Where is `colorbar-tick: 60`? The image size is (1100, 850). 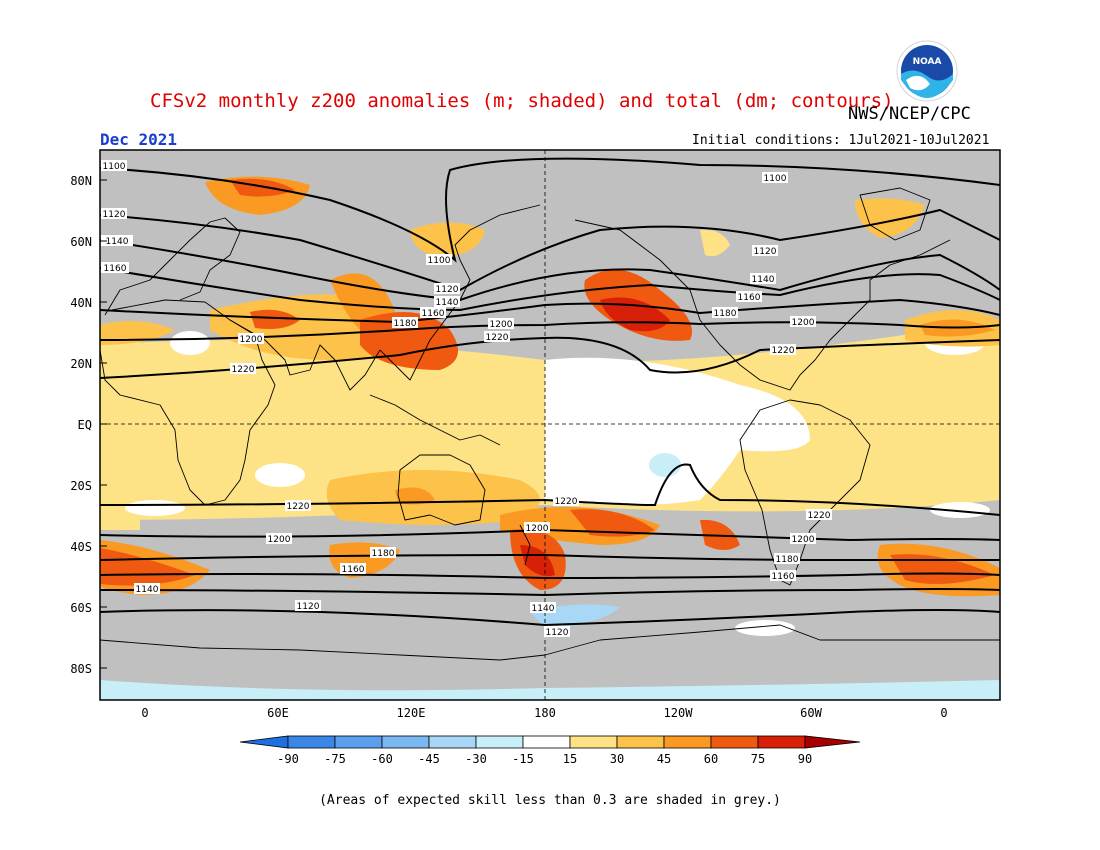
colorbar-tick: 60 is located at coordinates (711, 759).